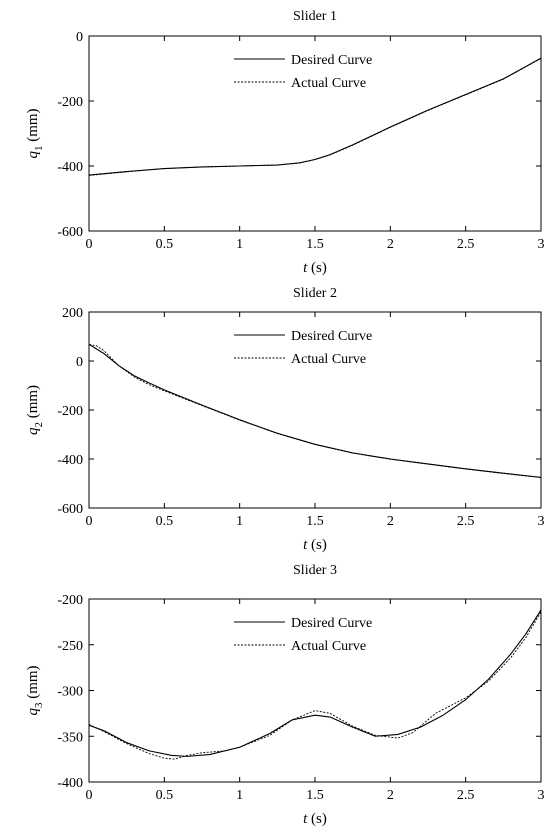  Describe the element at coordinates (35, 133) in the screenshot. I see `y-axis-label: q1 (mm)` at that location.